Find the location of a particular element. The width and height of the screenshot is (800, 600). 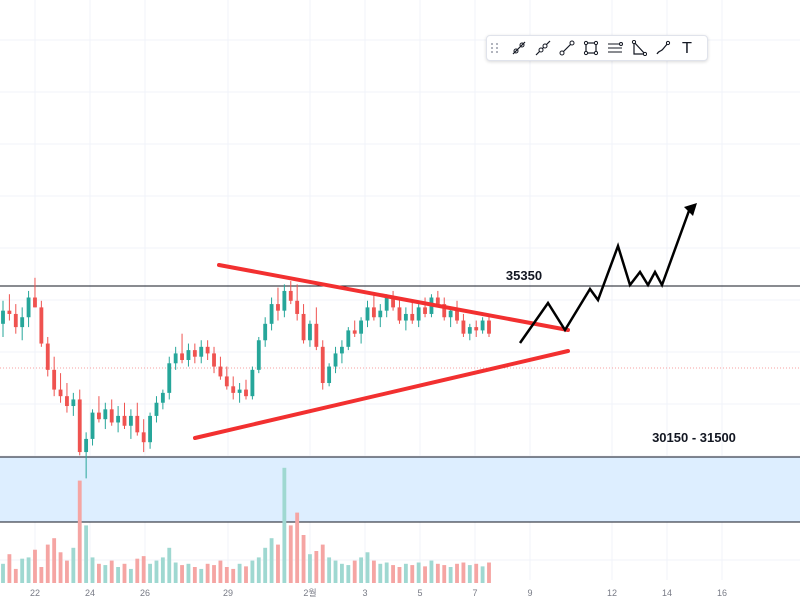

text-tool-button: T is located at coordinates (687, 48).